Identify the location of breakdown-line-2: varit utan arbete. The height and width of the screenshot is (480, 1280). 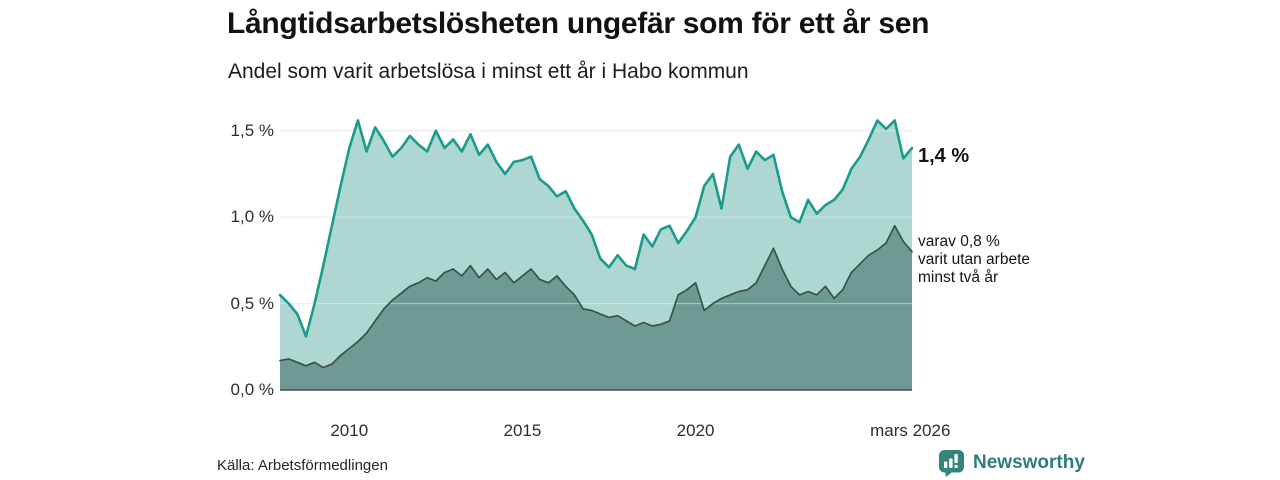
(974, 259).